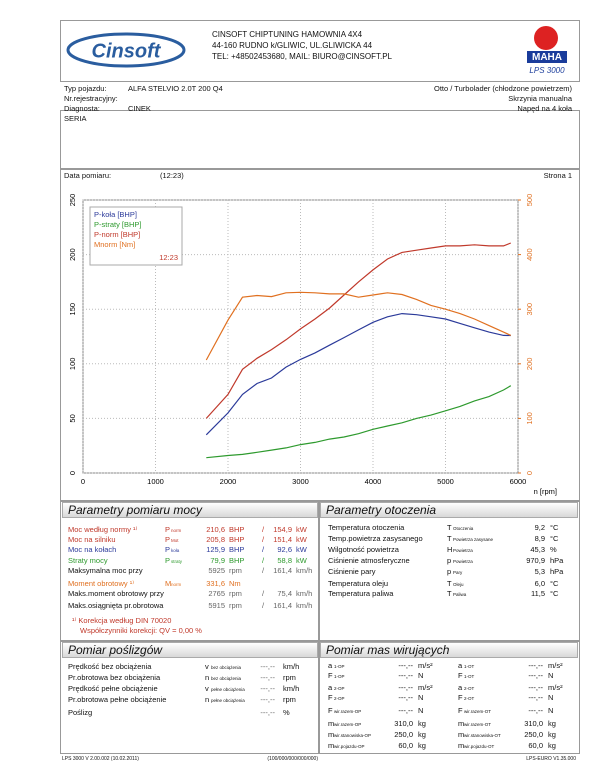 The height and width of the screenshot is (768, 593). Describe the element at coordinates (469, 676) in the screenshot. I see `symbol-sub: 1-OT` at that location.